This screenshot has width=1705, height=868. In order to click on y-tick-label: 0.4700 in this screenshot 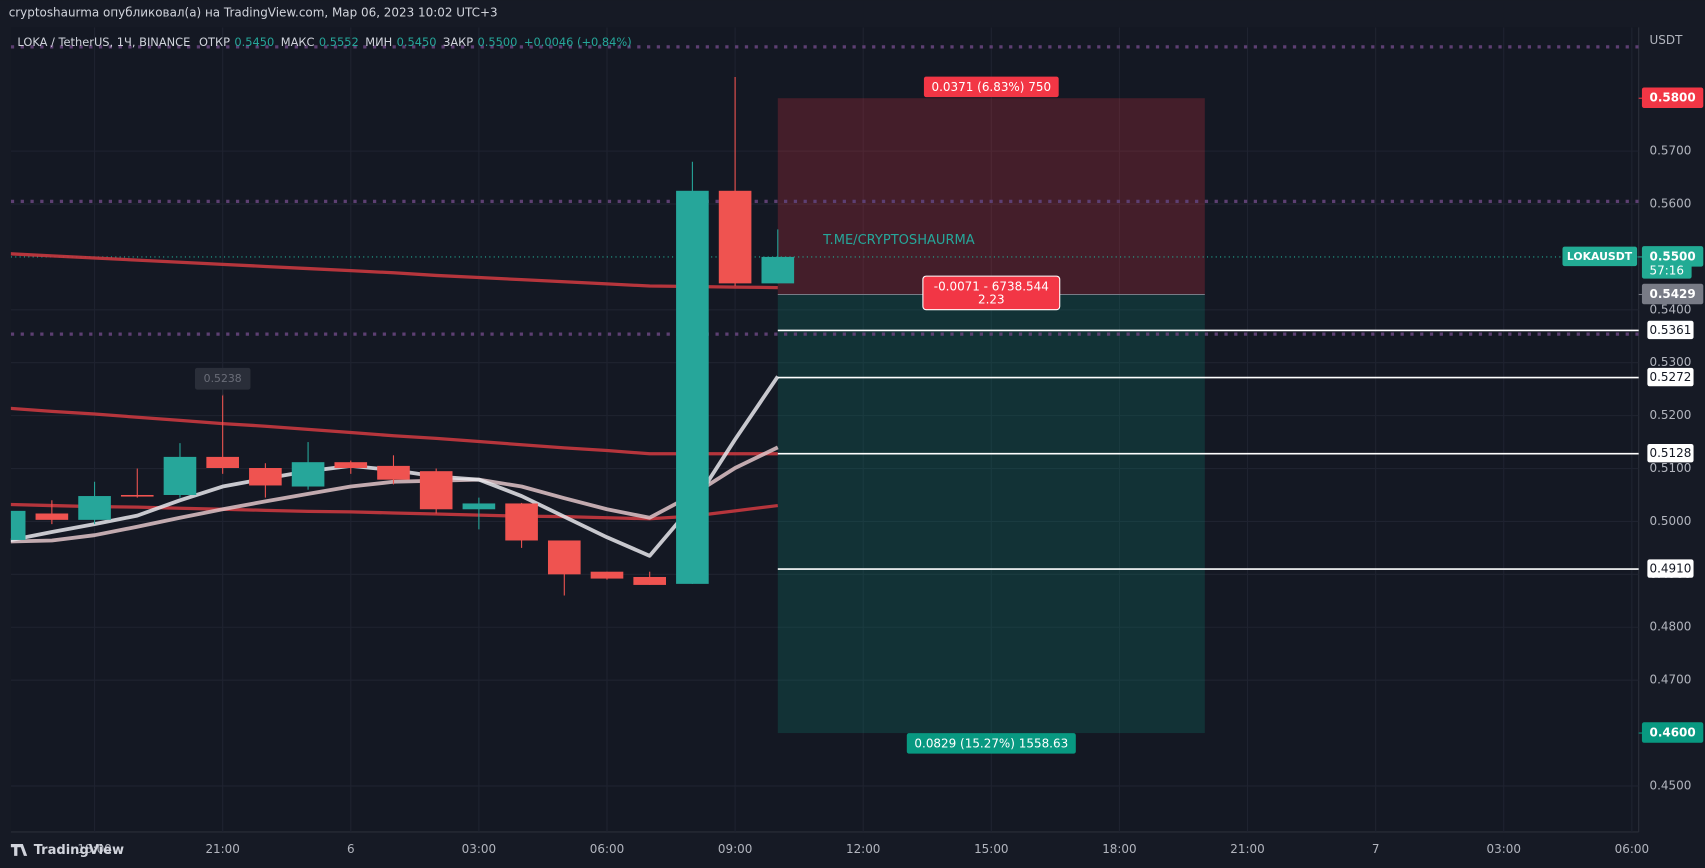, I will do `click(1671, 680)`.